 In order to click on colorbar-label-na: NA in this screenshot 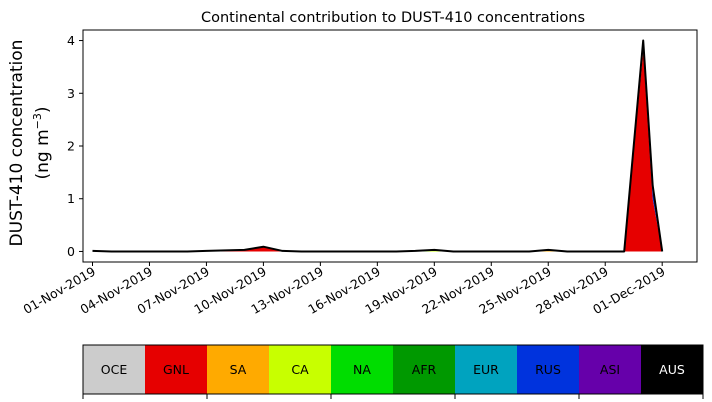, I will do `click(362, 369)`.